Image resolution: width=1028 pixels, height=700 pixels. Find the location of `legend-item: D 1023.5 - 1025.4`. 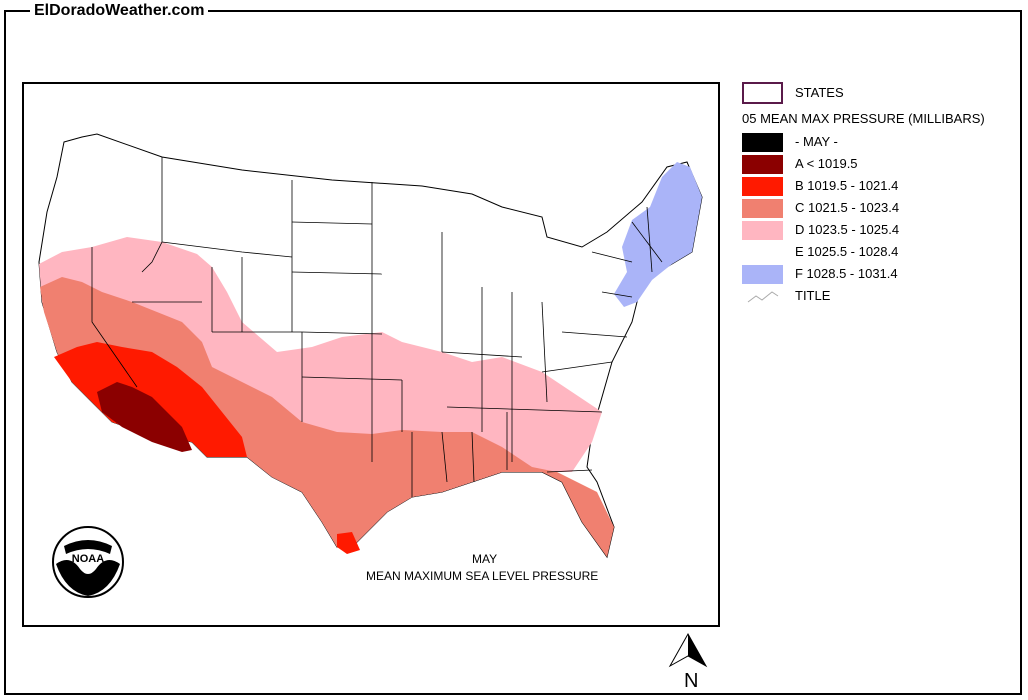

legend-item: D 1023.5 - 1025.4 is located at coordinates (882, 230).